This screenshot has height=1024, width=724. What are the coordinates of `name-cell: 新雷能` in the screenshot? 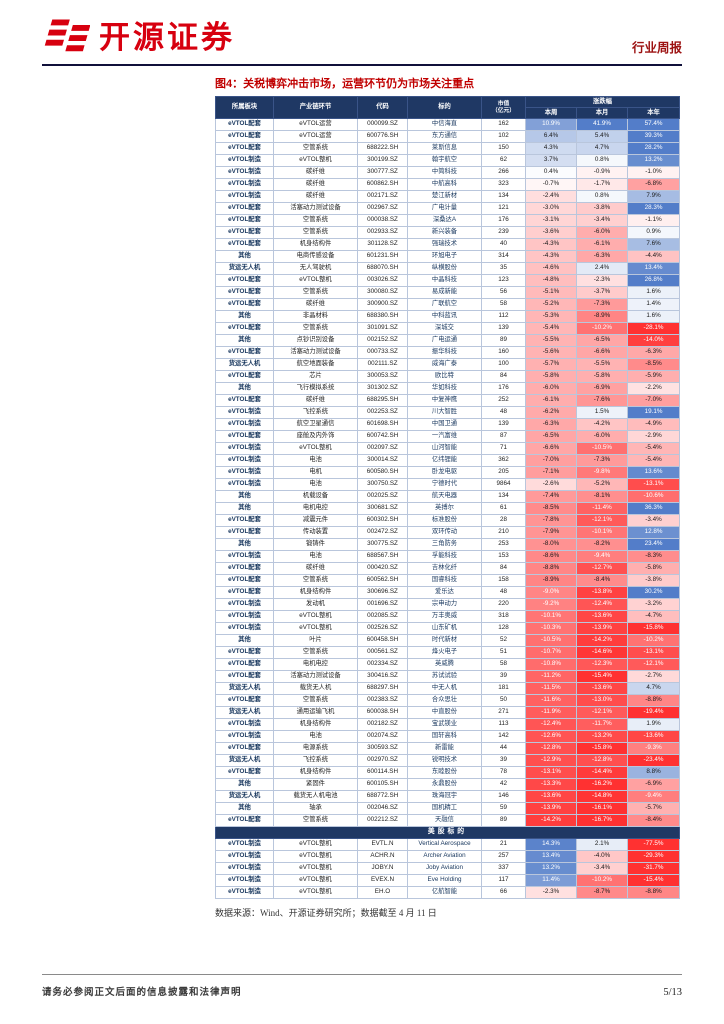 It's located at (444, 748).